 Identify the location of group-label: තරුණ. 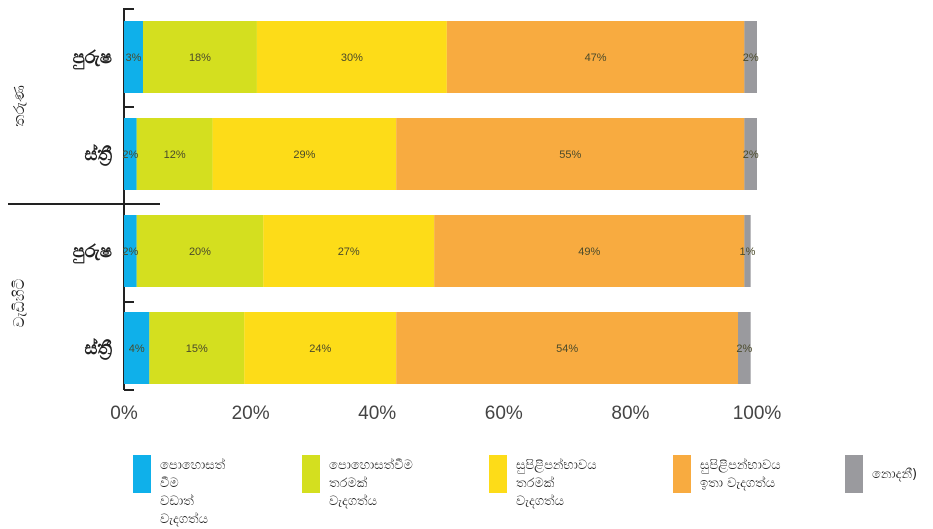
(19, 106).